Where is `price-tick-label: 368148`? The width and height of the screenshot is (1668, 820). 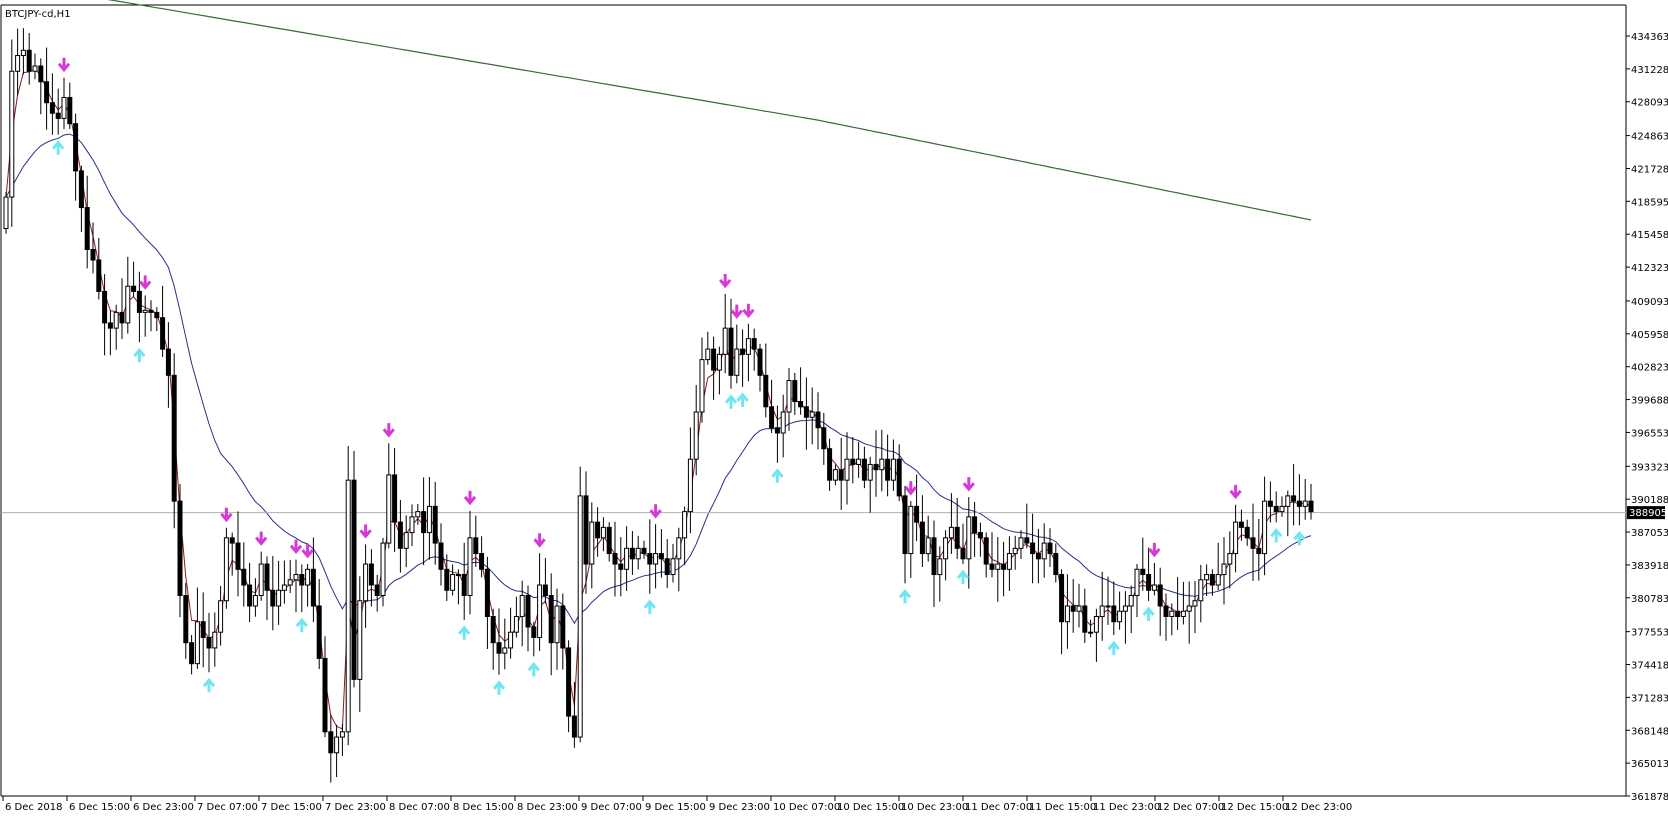
price-tick-label: 368148 is located at coordinates (1649, 731).